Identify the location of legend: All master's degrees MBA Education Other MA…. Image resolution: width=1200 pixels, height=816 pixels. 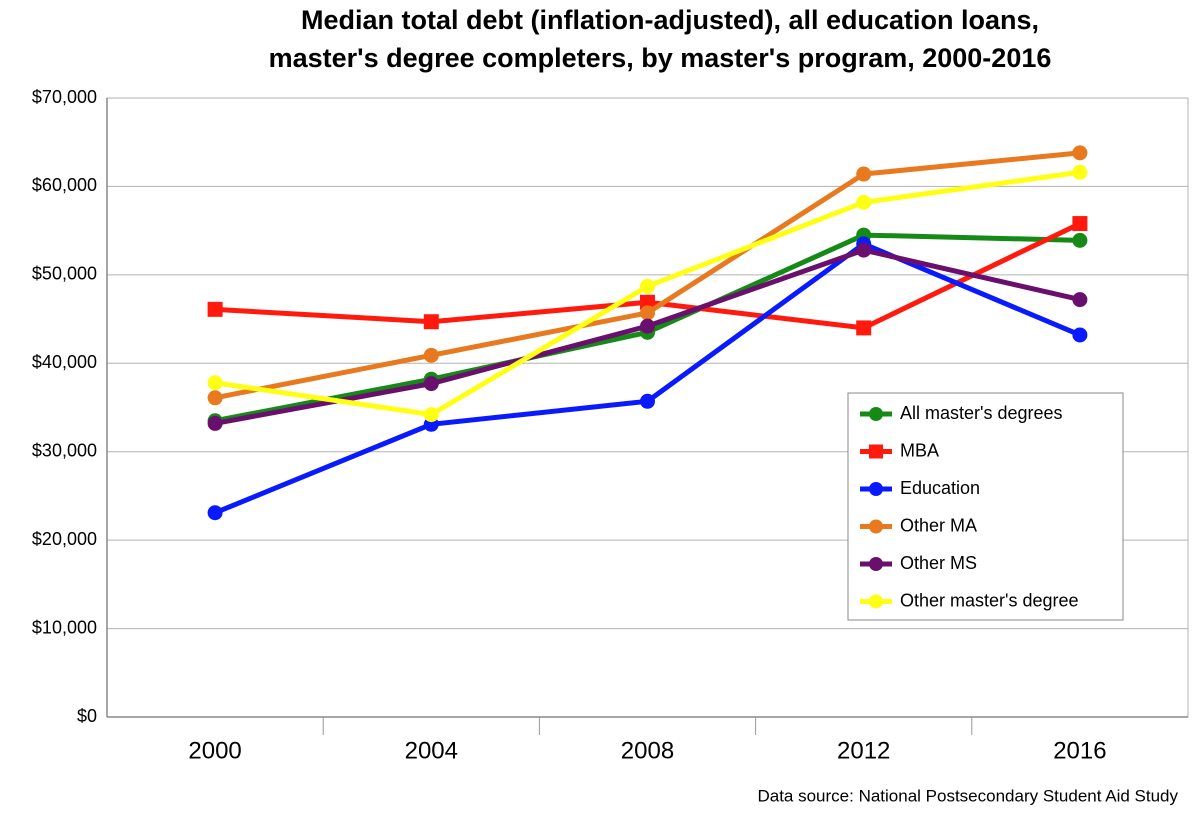
(985, 506).